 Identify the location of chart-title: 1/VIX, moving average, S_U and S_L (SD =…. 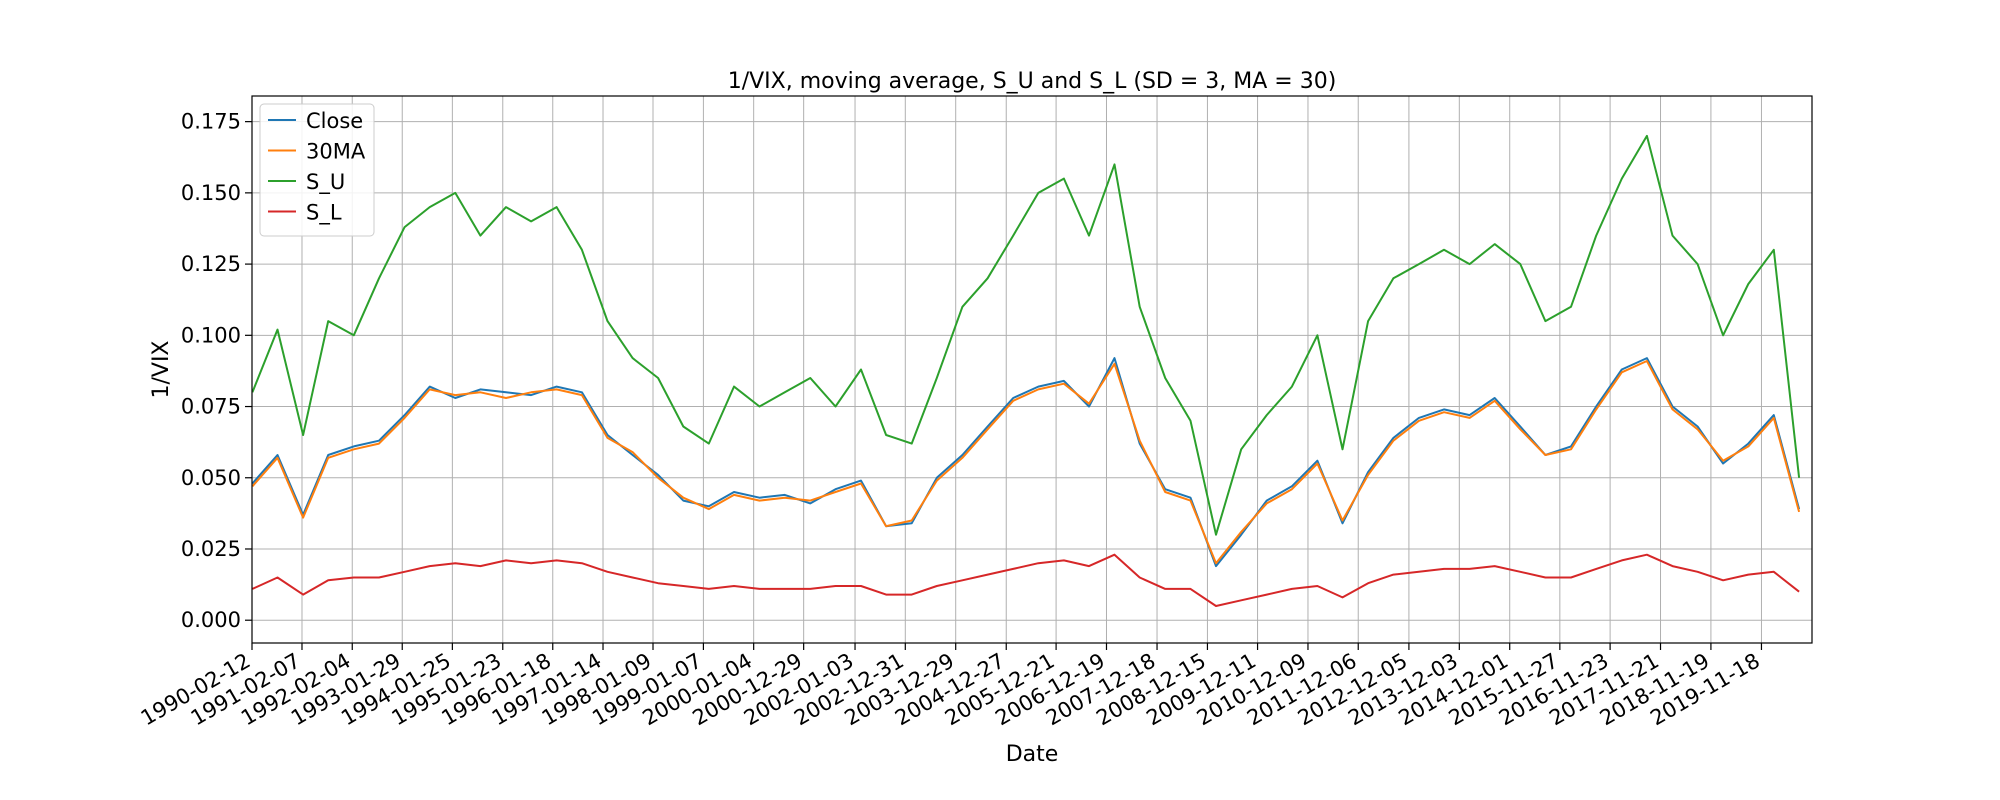
(1032, 81).